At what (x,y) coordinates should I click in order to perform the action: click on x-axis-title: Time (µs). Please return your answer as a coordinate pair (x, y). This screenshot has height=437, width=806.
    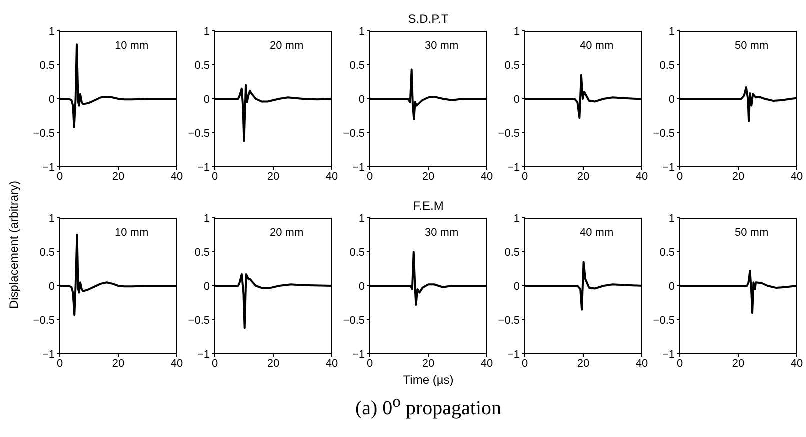
    Looking at the image, I should click on (428, 380).